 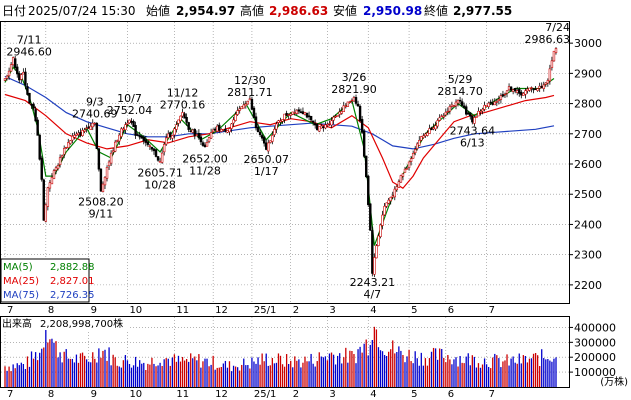 What do you see at coordinates (588, 134) in the screenshot?
I see `price-tick-label: 2700` at bounding box center [588, 134].